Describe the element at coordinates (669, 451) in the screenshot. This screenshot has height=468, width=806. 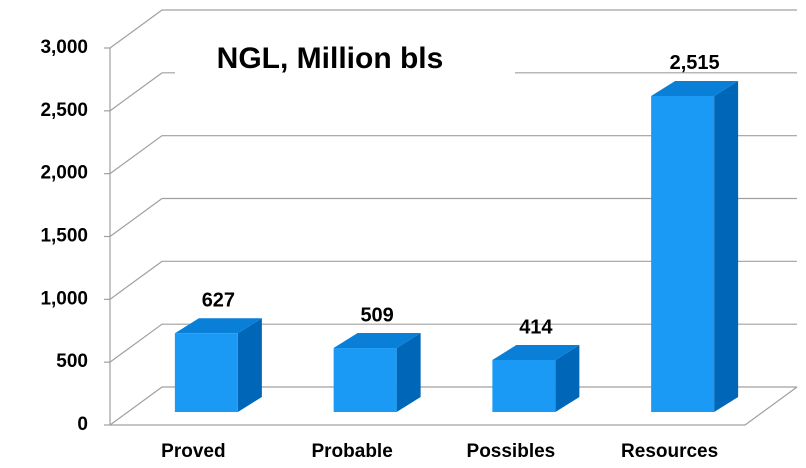
I see `x-tick-label: Resources` at that location.